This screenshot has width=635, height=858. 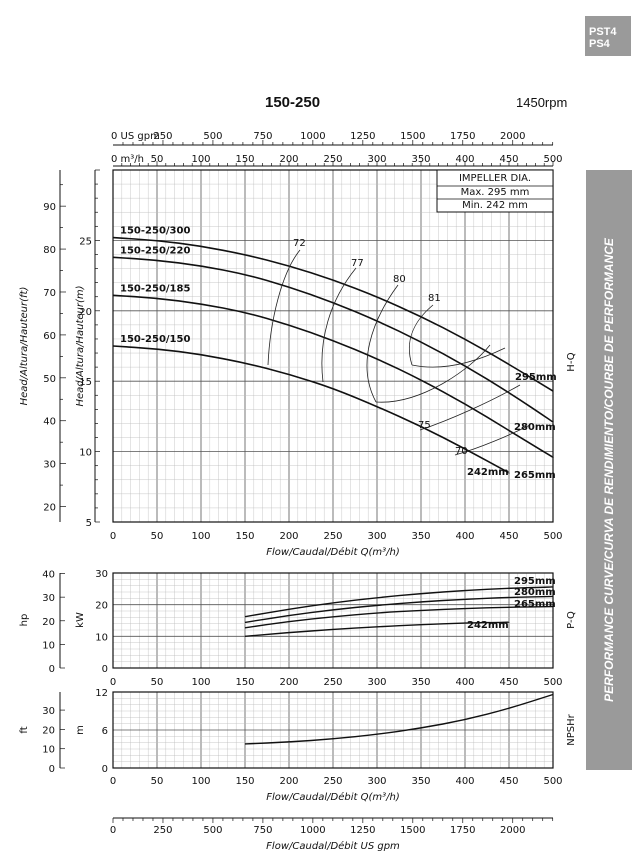 What do you see at coordinates (288, 536) in the screenshot?
I see `hq-x-tick-label: 200` at bounding box center [288, 536].